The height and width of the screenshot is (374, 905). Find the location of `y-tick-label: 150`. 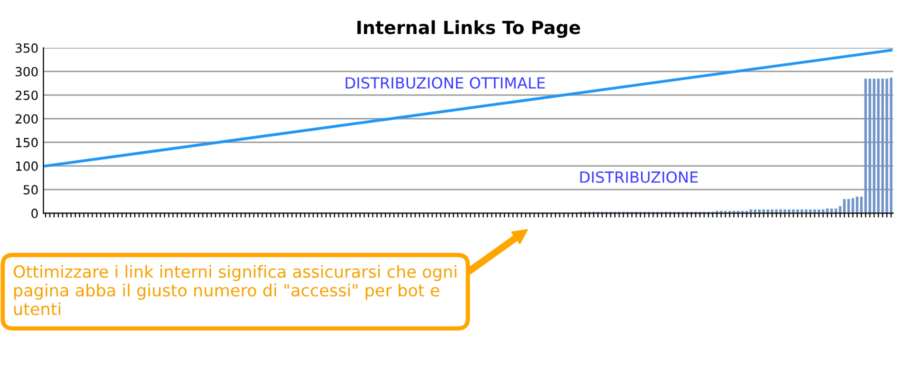

y-tick-label: 150 is located at coordinates (27, 143).